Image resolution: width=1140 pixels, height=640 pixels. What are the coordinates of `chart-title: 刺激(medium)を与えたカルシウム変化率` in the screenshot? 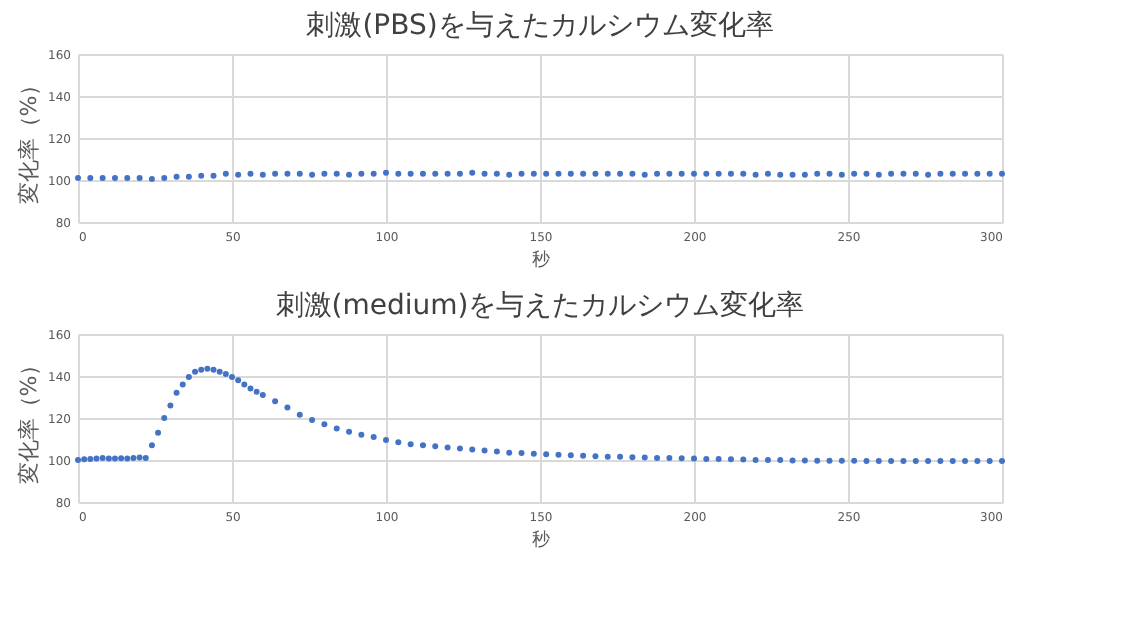 It's located at (540, 306).